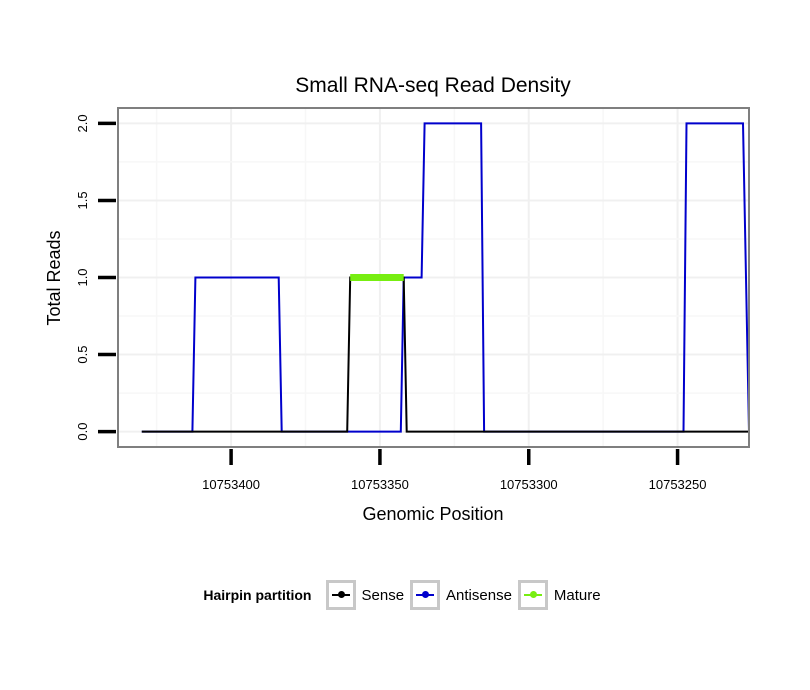  Describe the element at coordinates (82, 200) in the screenshot. I see `y-tick-label: 1.5` at that location.